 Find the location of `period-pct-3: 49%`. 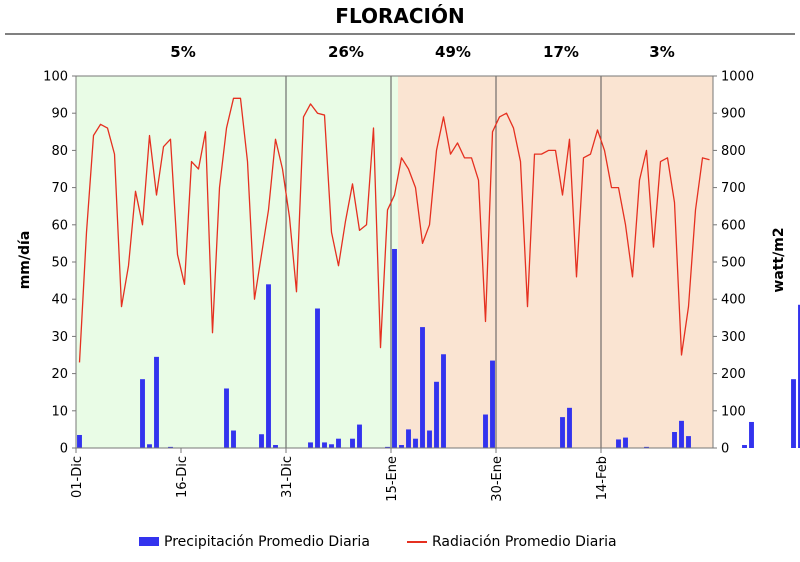

period-pct-3: 49% is located at coordinates (453, 52).